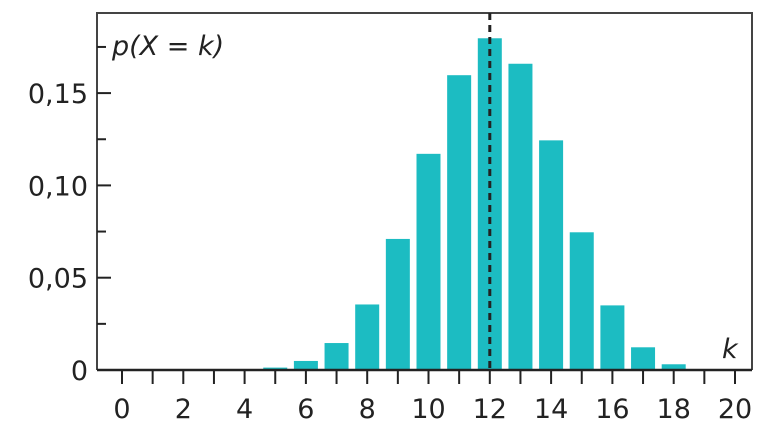 This screenshot has height=442, width=771. What do you see at coordinates (58, 279) in the screenshot?
I see `y-tick-label: 0,05` at bounding box center [58, 279].